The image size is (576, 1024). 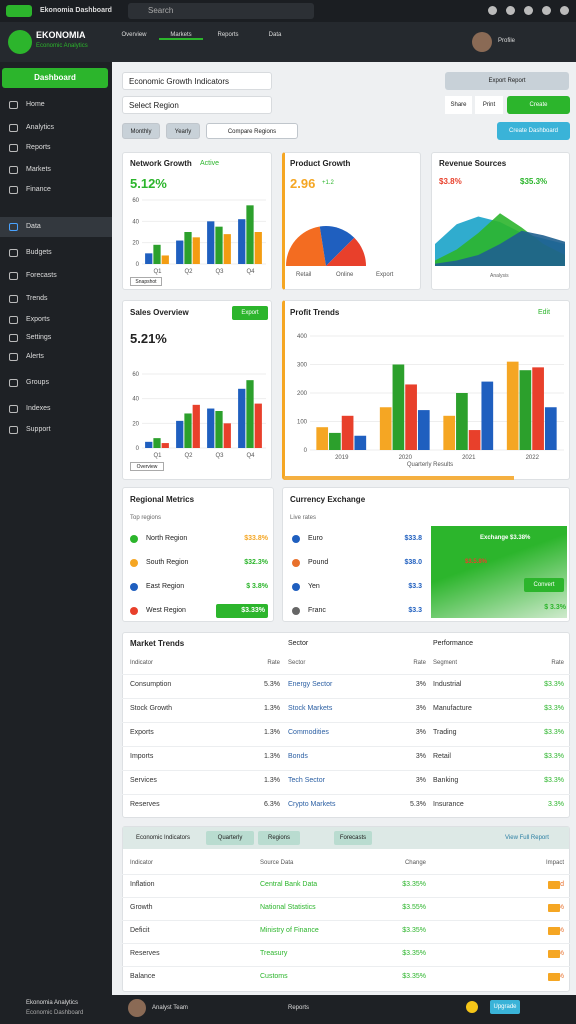 What do you see at coordinates (197, 81) in the screenshot?
I see `select: Economic Growth Indicators` at bounding box center [197, 81].